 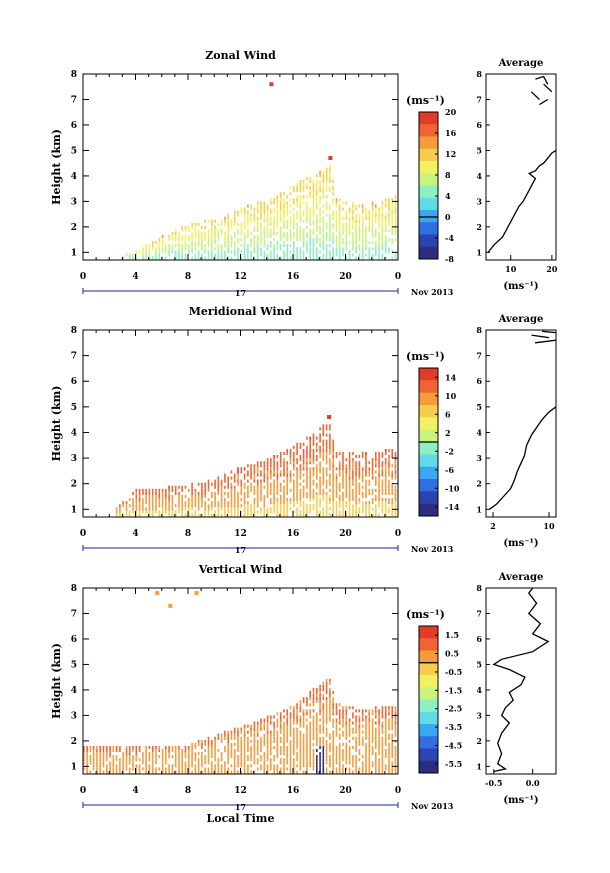 What do you see at coordinates (479, 99) in the screenshot?
I see `average-y-tick-label: 7` at bounding box center [479, 99].